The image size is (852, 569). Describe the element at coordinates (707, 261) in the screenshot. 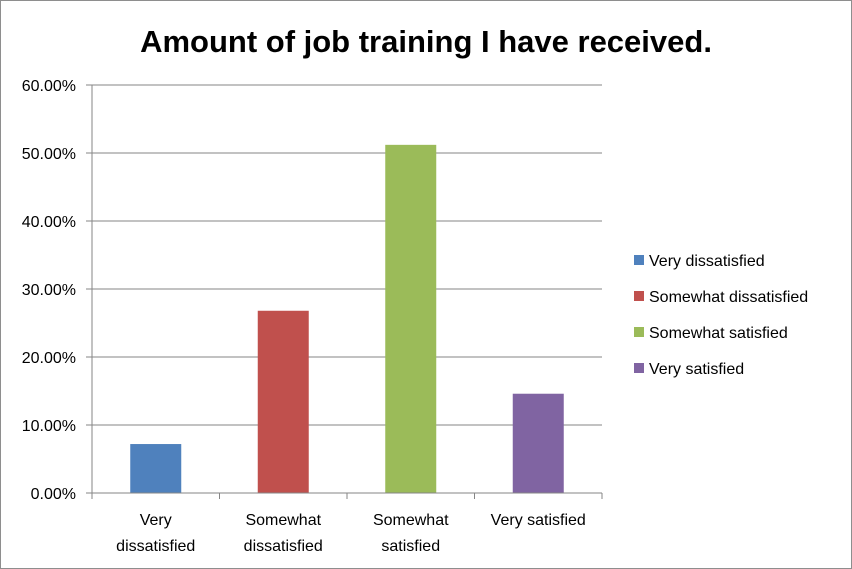

I see `legend-label: Very dissatisfied` at that location.